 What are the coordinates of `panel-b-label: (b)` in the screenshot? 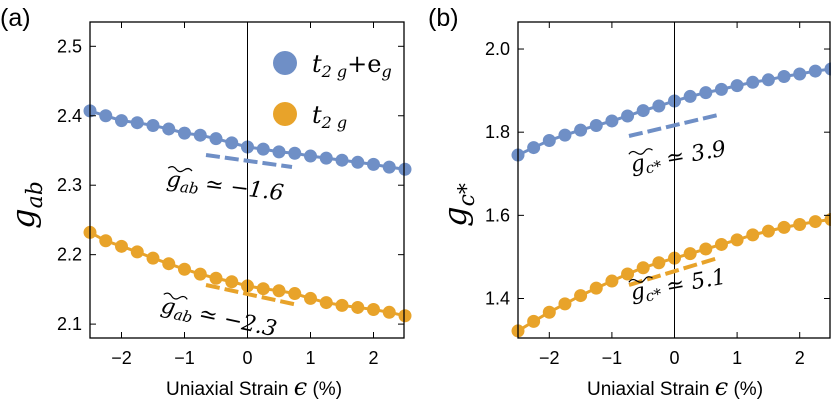 It's located at (443, 18).